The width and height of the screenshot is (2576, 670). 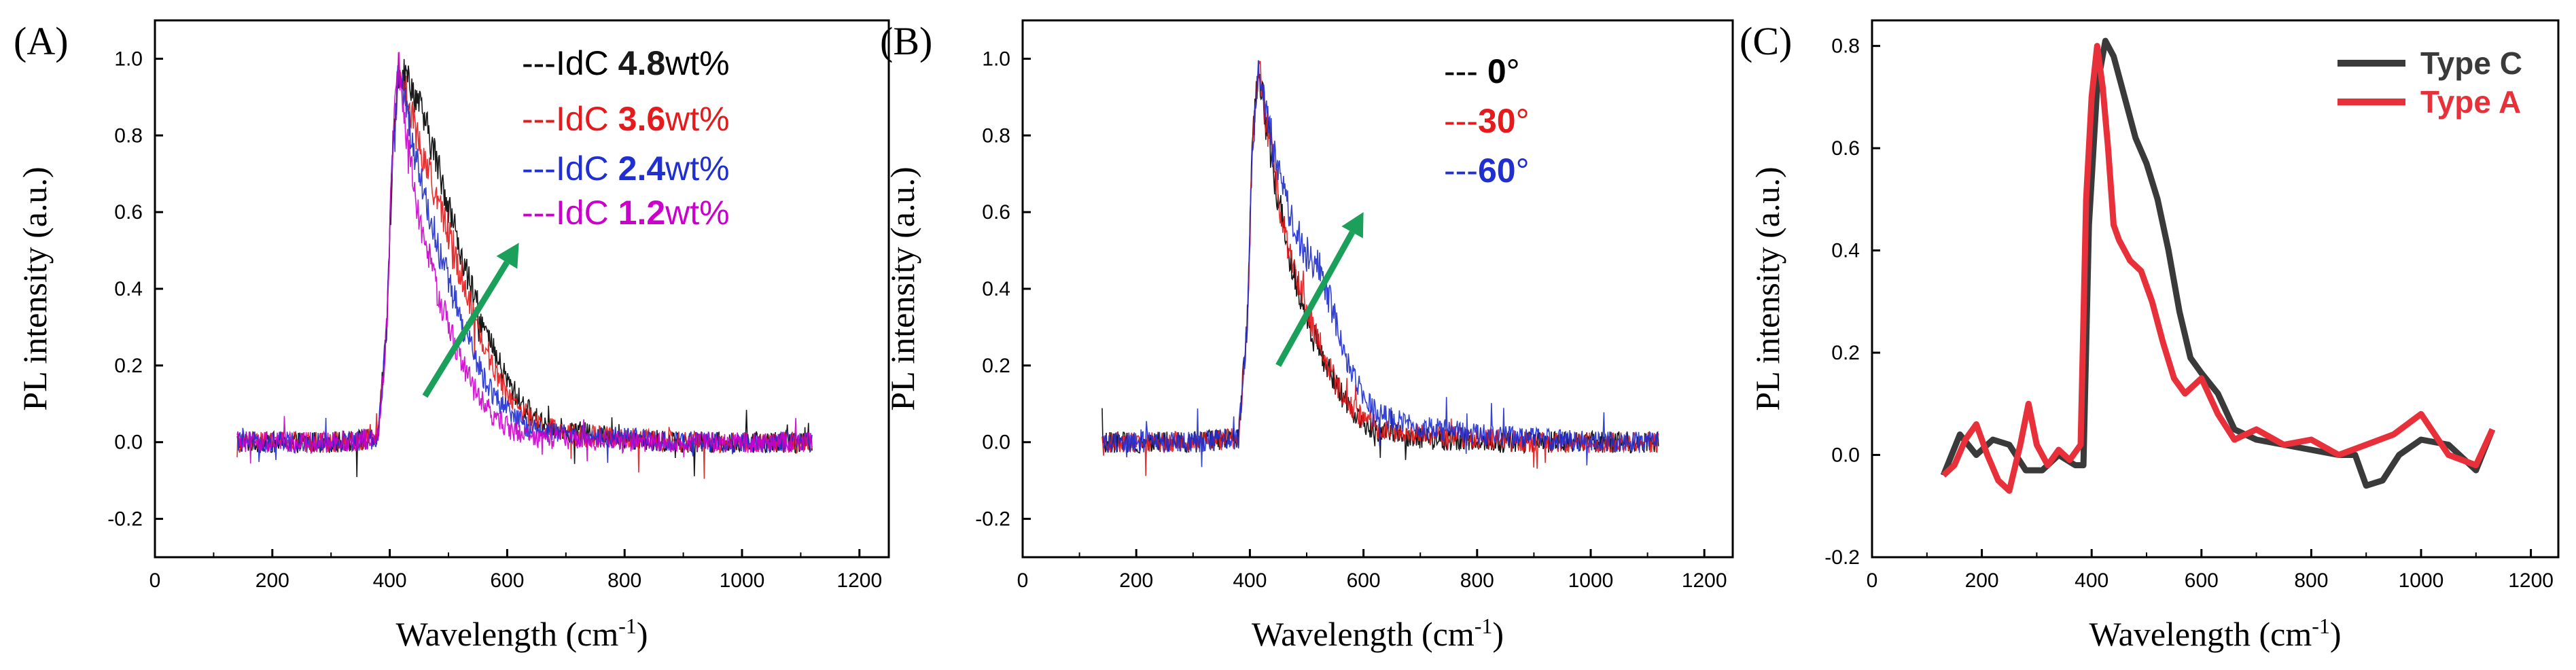 I want to click on panel-b-label: (B), so click(x=906, y=41).